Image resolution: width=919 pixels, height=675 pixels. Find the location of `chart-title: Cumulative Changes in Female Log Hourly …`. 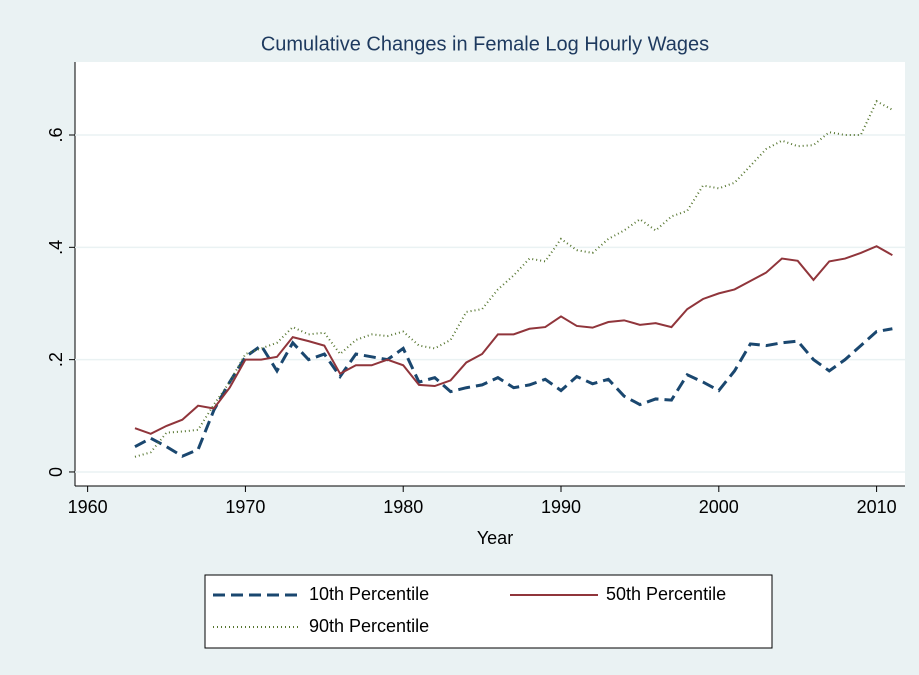

chart-title: Cumulative Changes in Female Log Hourly … is located at coordinates (485, 44).